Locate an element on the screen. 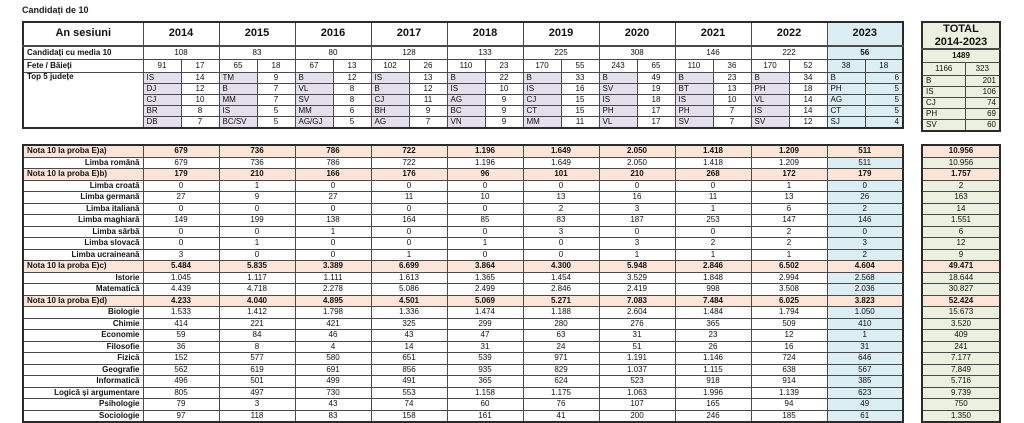 The height and width of the screenshot is (423, 1024). row-label: Candidați cu media 10 is located at coordinates (83, 52).